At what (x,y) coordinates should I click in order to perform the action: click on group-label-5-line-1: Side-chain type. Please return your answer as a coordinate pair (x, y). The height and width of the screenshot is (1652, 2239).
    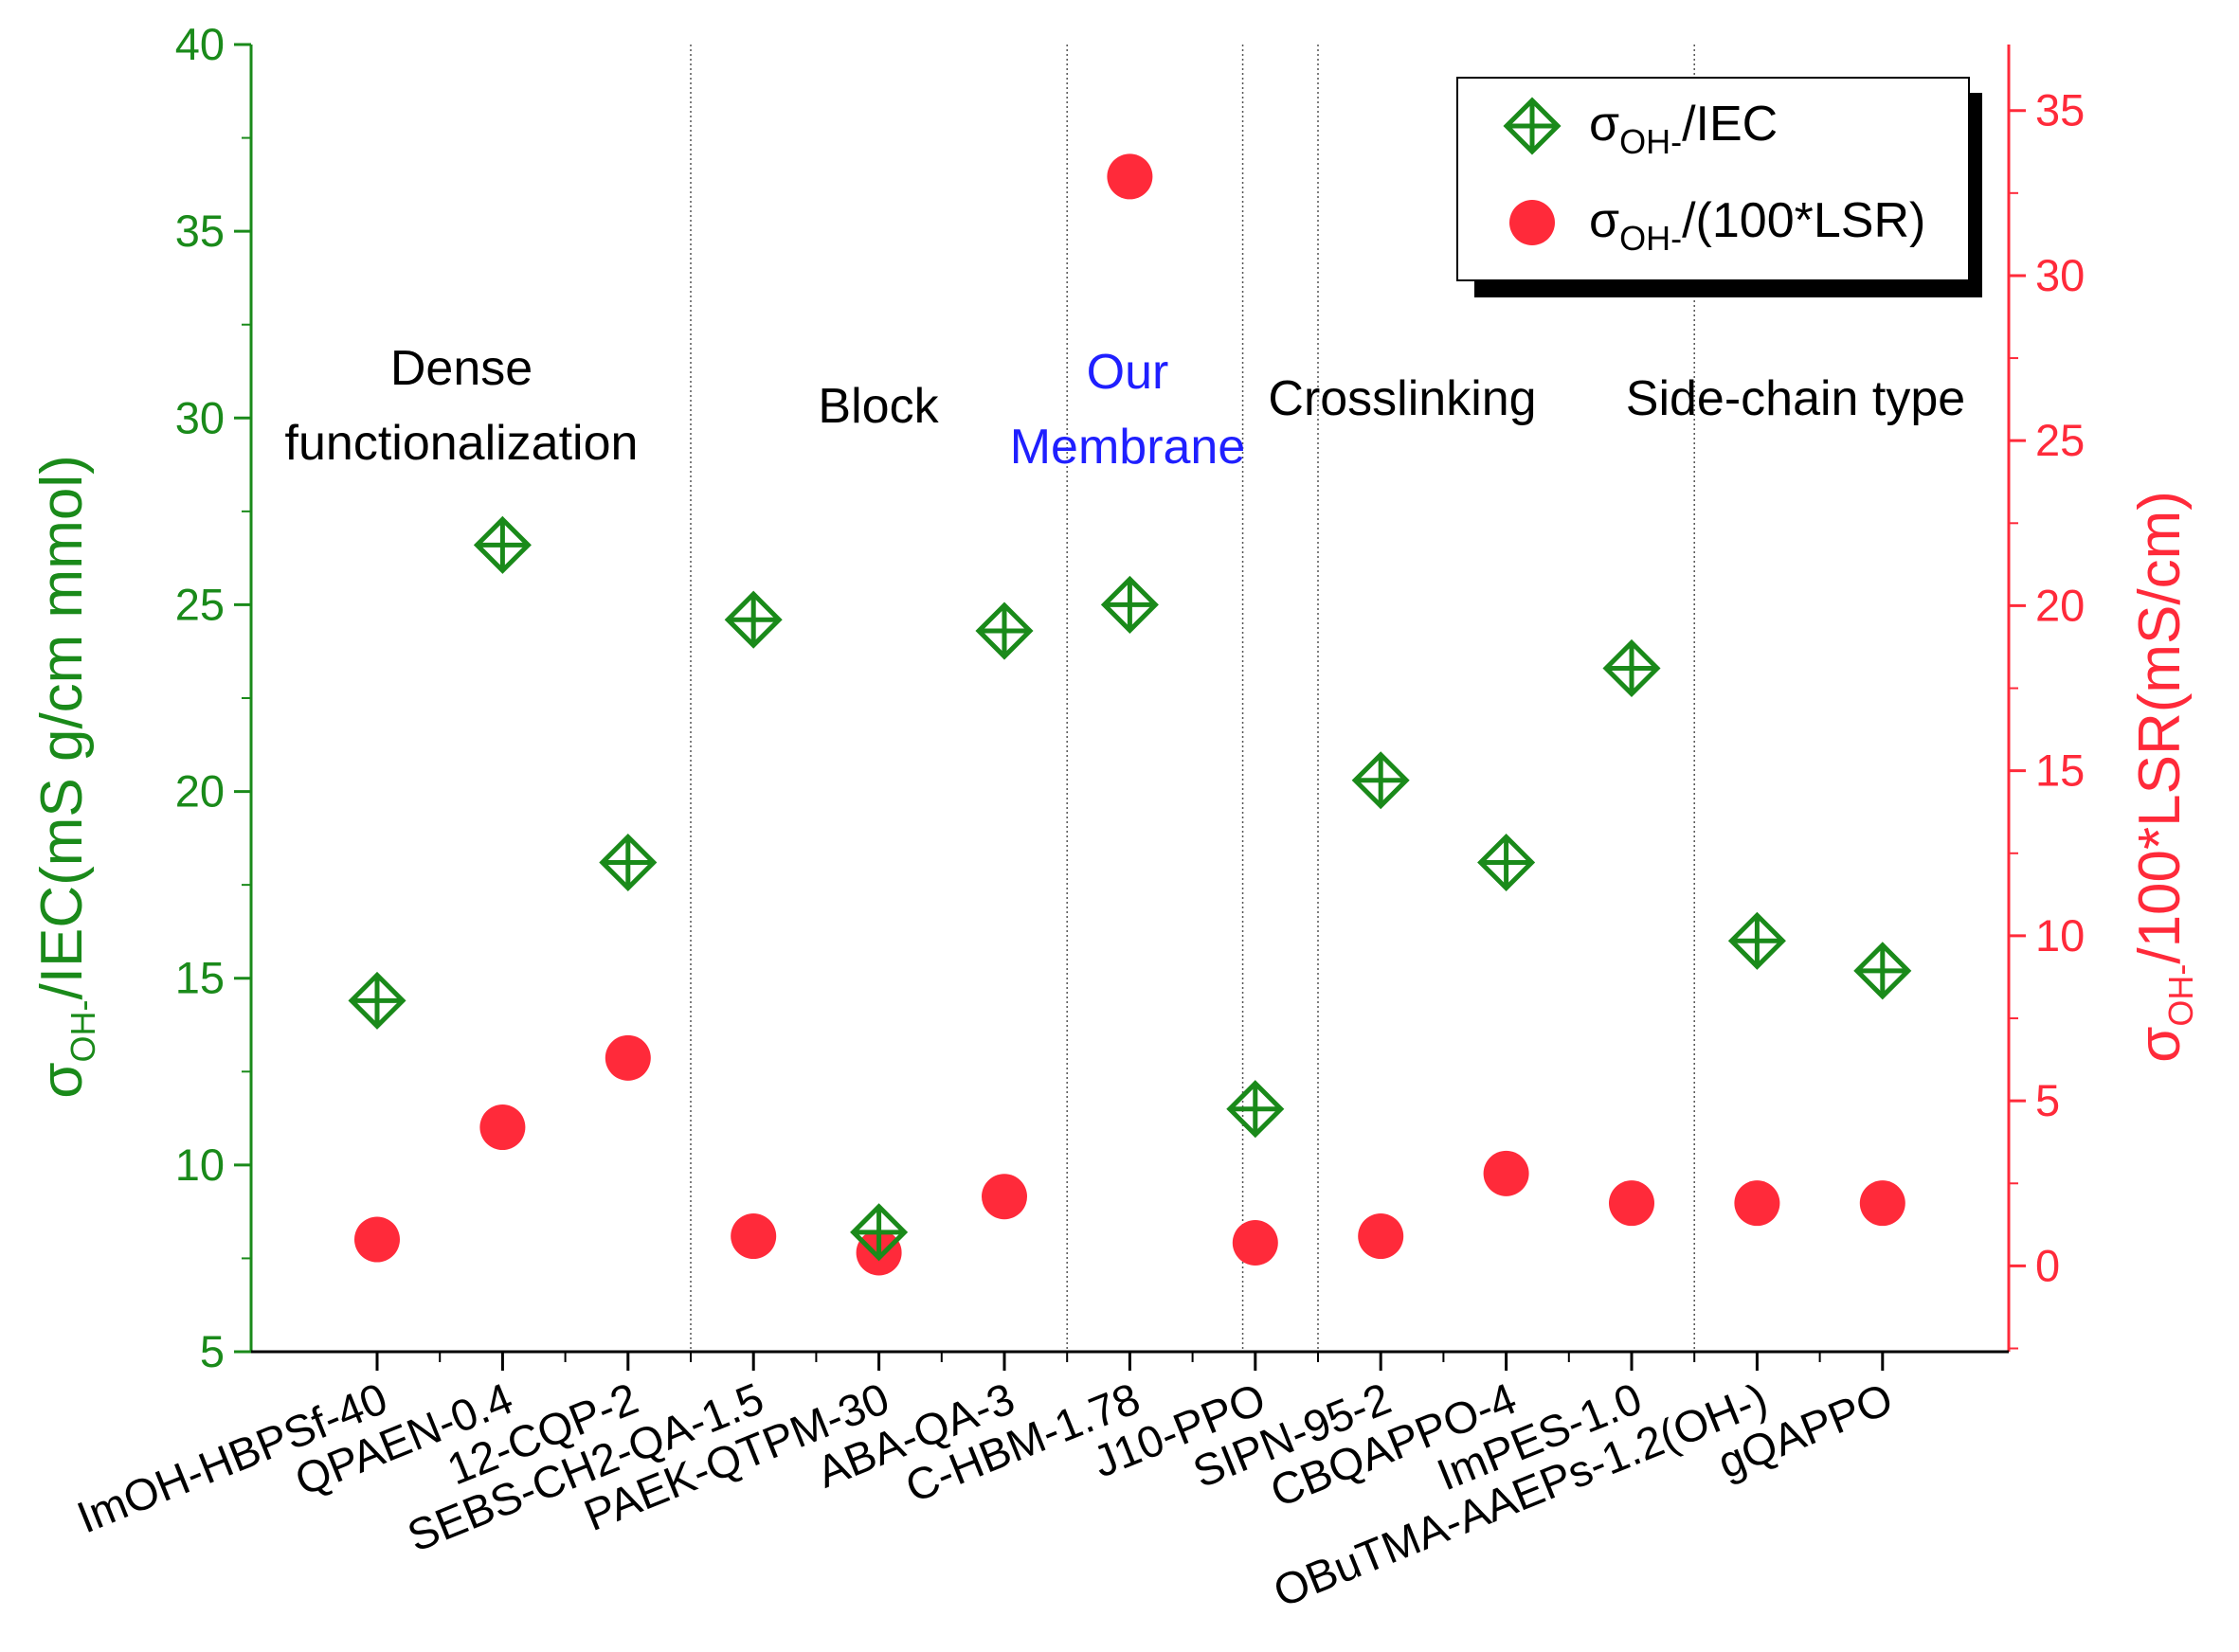
    Looking at the image, I should click on (1795, 398).